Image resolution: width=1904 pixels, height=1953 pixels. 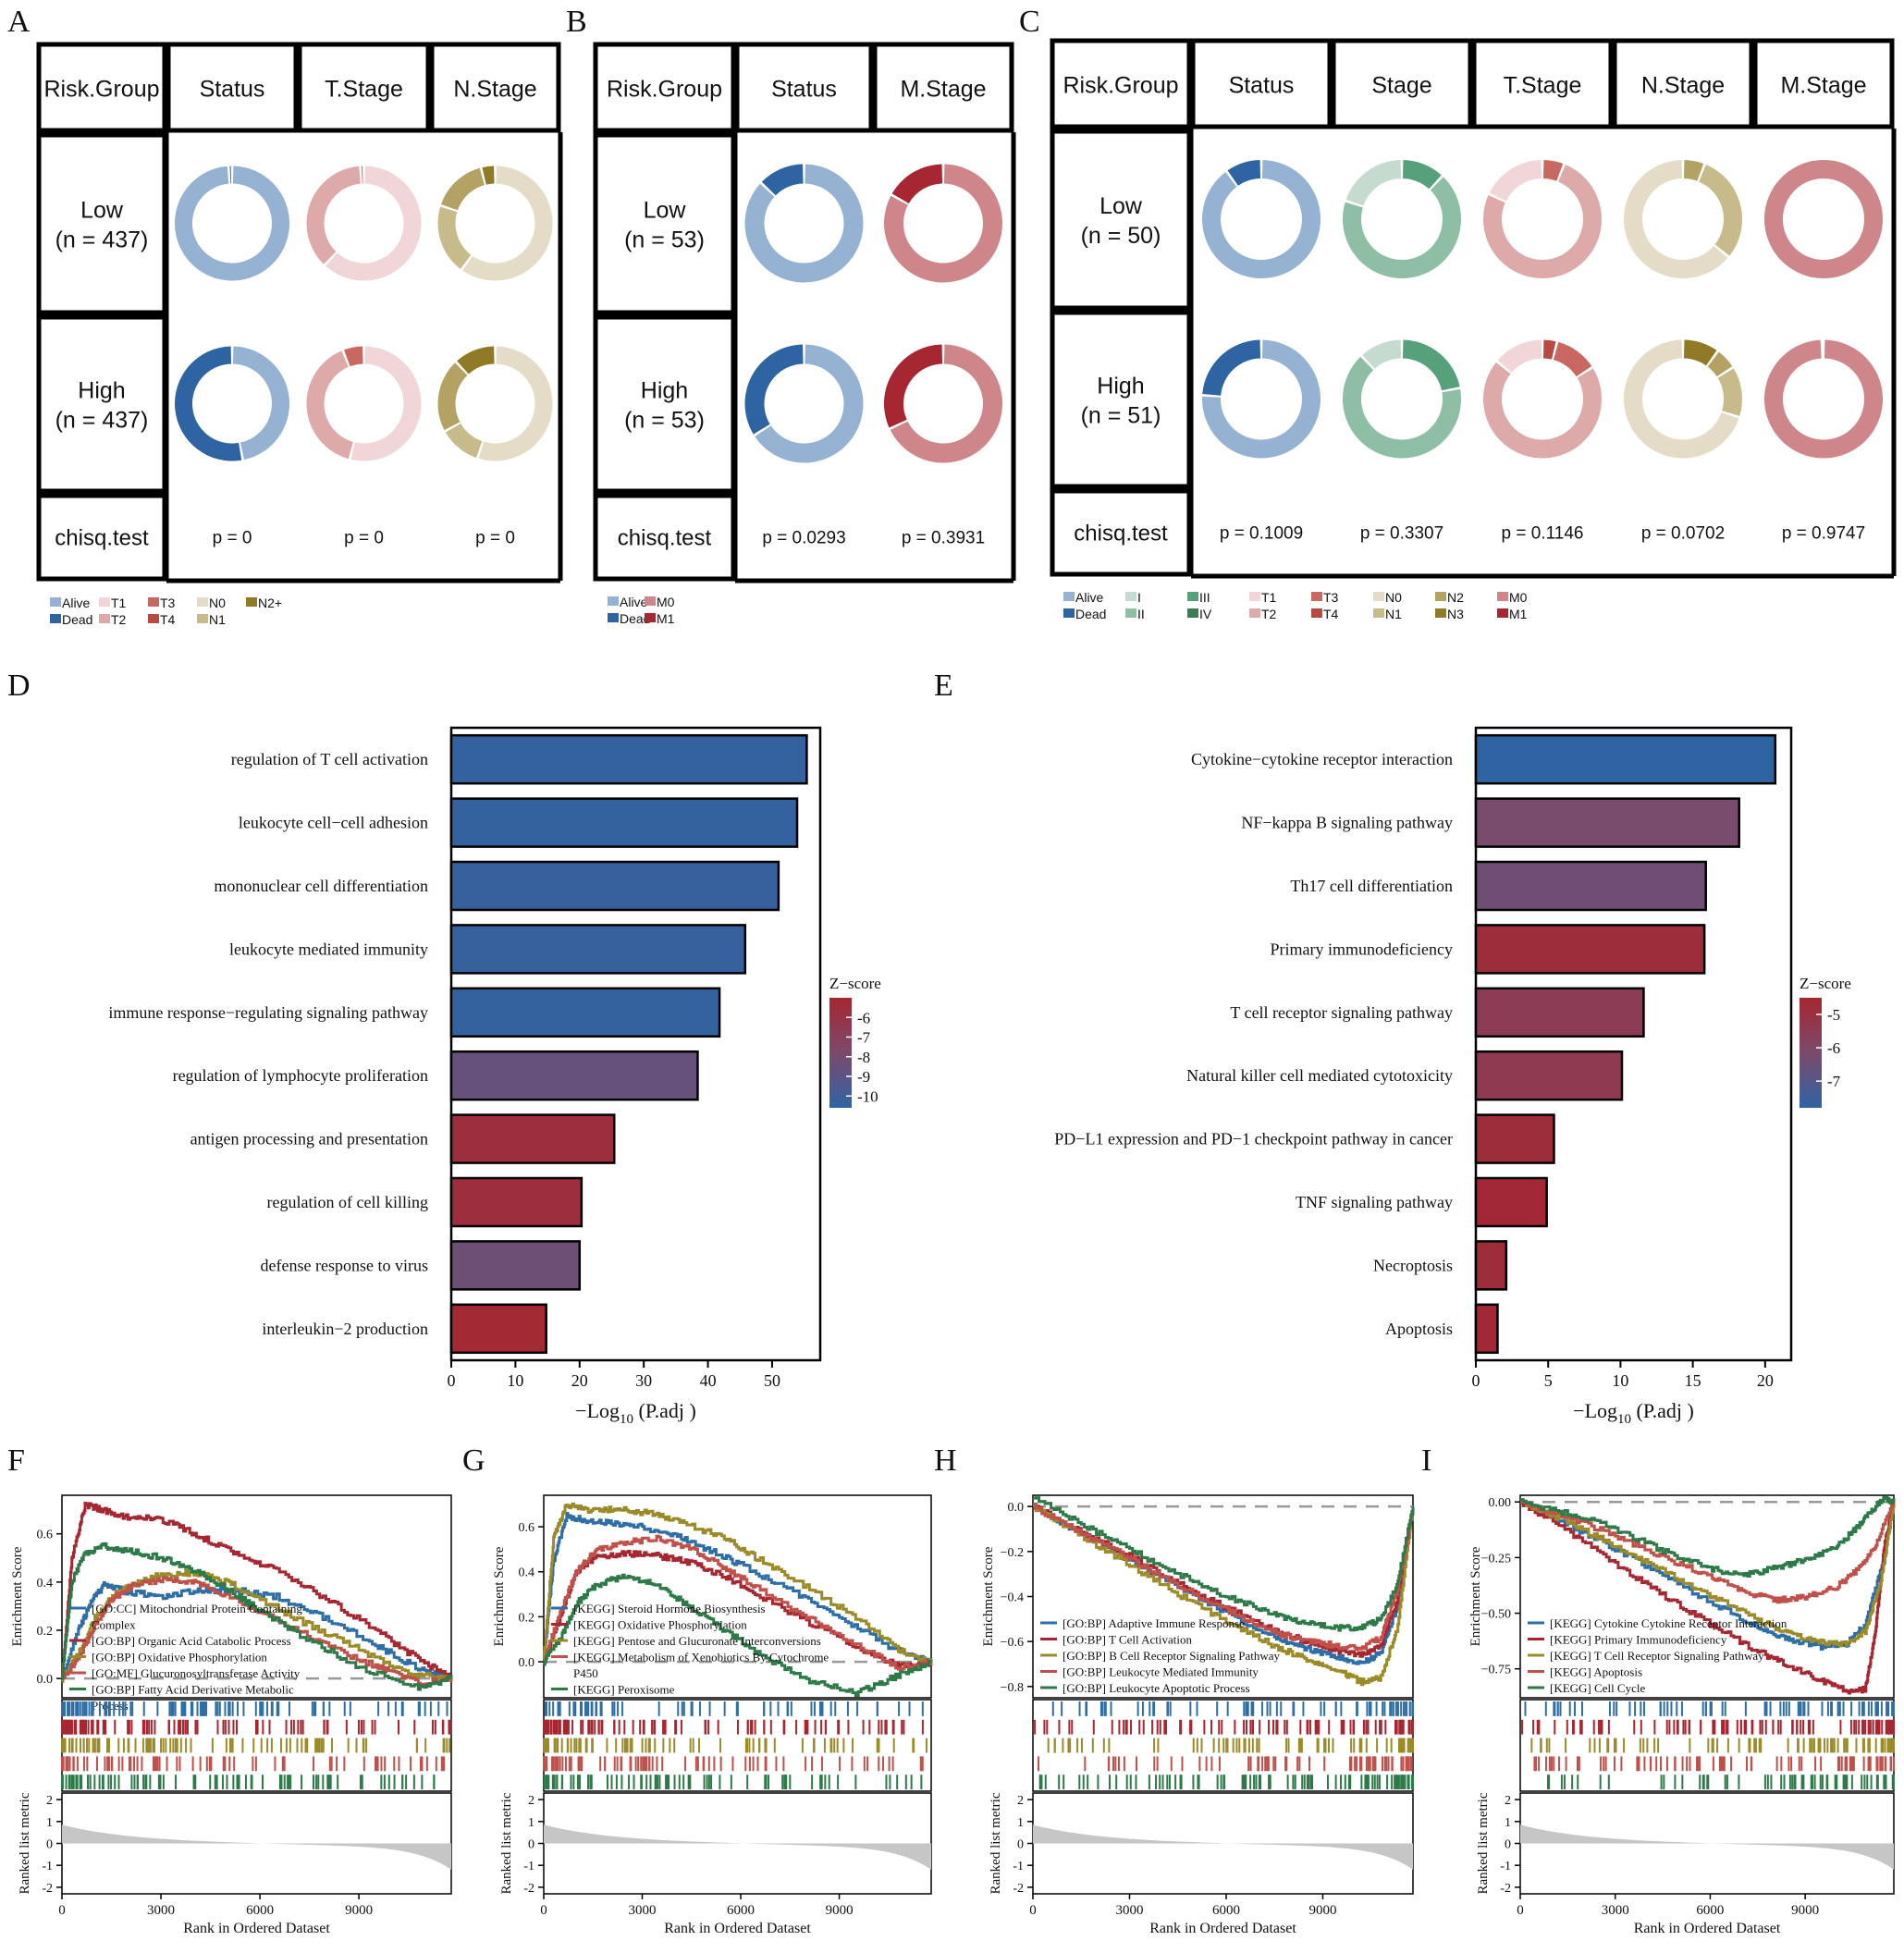 I want to click on donut-slice-t2, so click(x=333, y=215).